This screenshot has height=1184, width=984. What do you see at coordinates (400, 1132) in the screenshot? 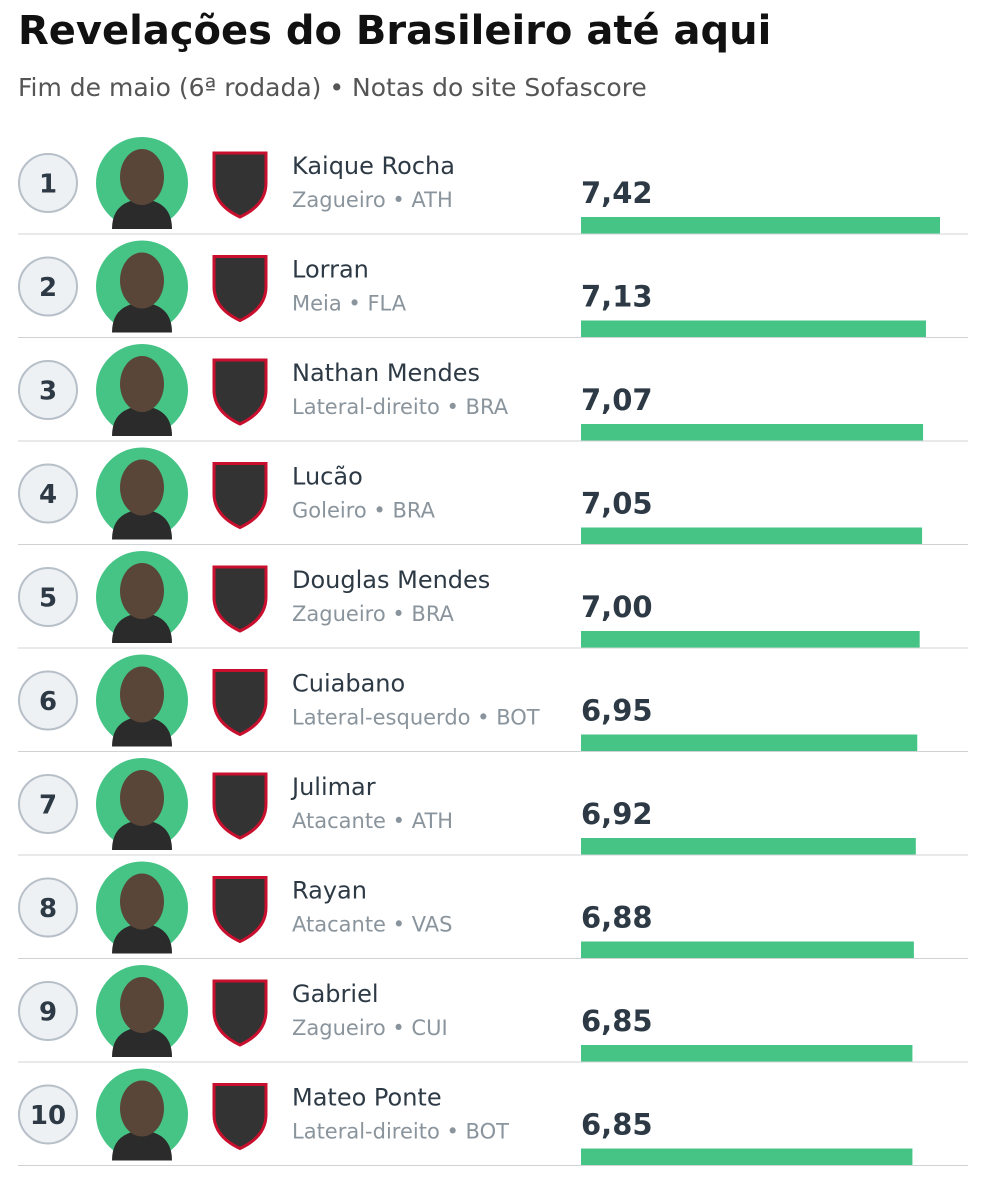
I see `player-detail: Lateral-direito • BOT` at bounding box center [400, 1132].